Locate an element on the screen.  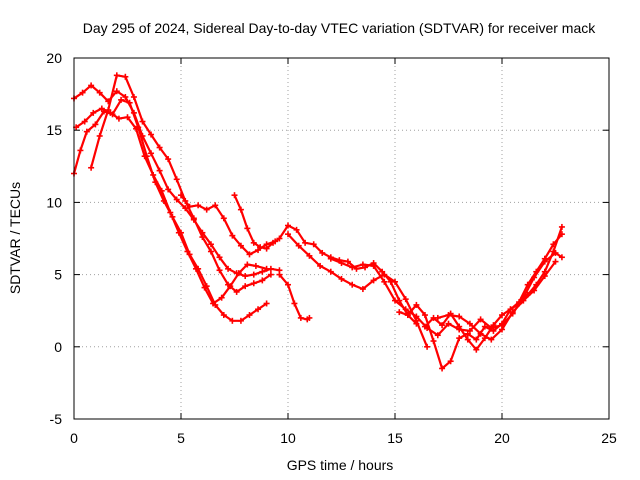
y-tick-label: 5 is located at coordinates (58, 275).